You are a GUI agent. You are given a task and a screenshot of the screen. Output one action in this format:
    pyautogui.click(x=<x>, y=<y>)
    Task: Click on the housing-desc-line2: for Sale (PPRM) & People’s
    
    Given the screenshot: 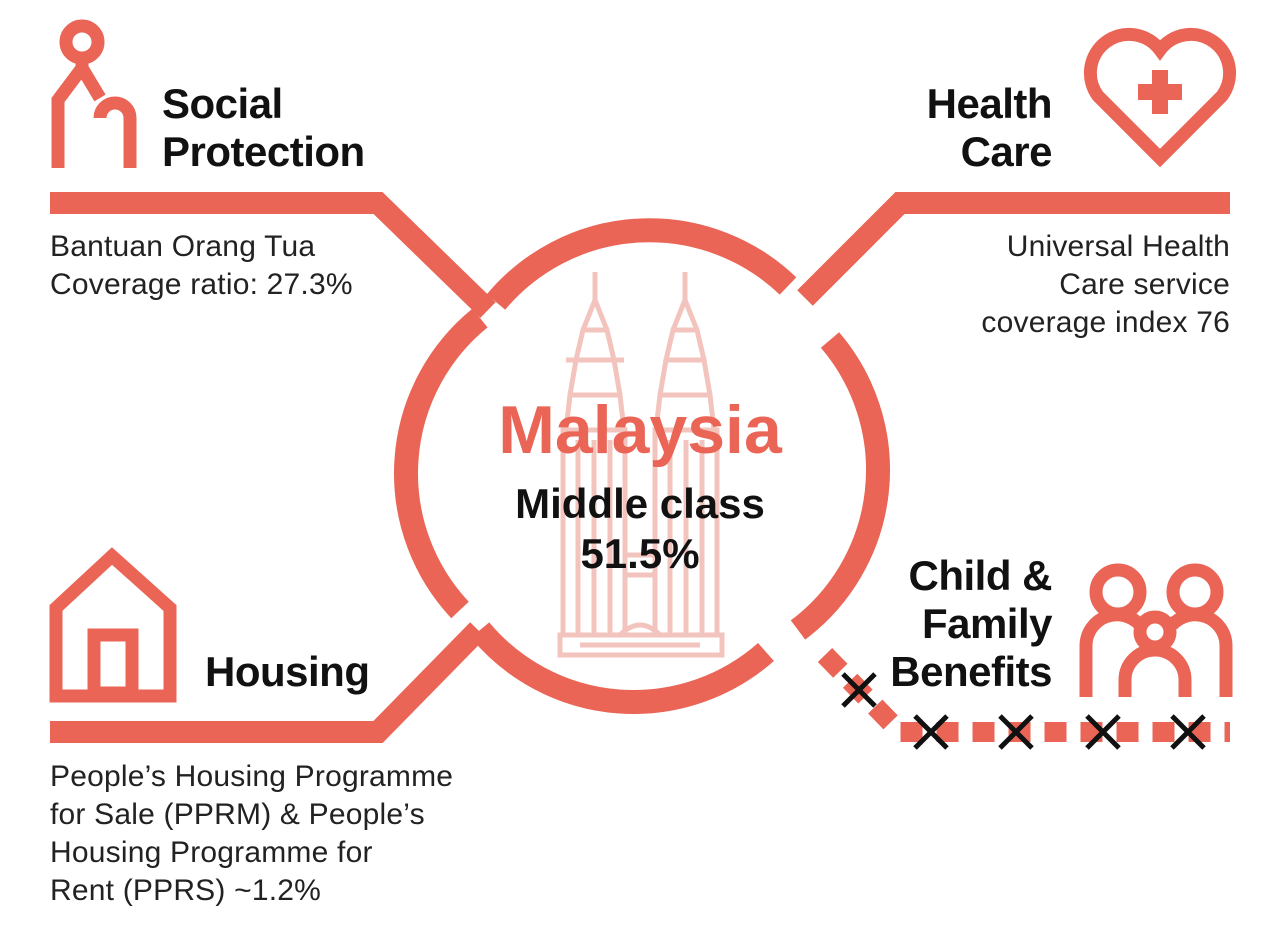 What is the action you would take?
    pyautogui.click(x=237, y=814)
    